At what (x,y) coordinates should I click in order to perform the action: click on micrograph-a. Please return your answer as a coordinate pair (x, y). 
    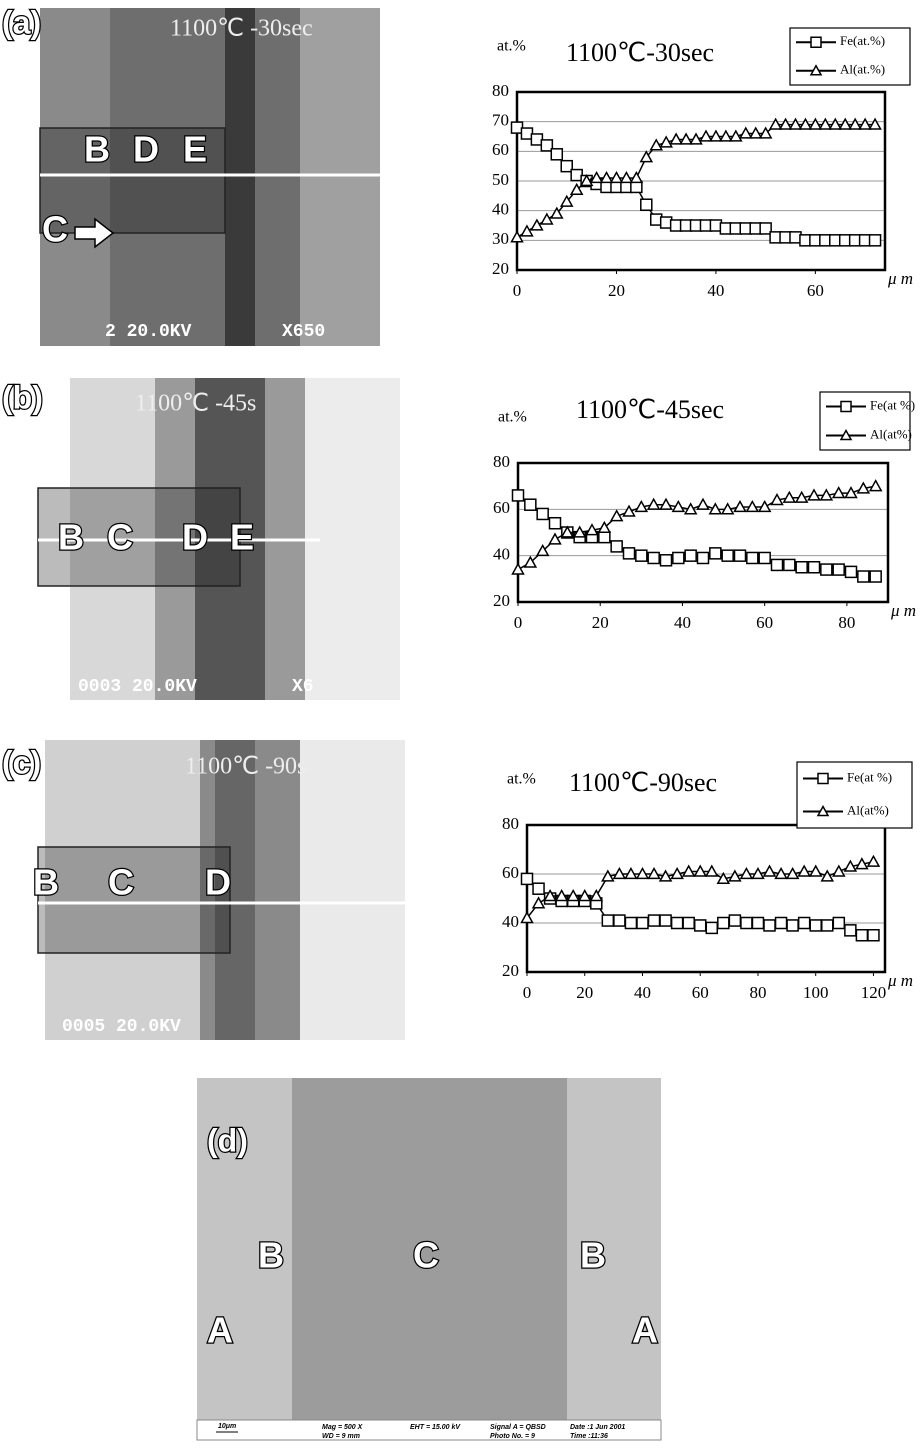
    Looking at the image, I should click on (209, 177).